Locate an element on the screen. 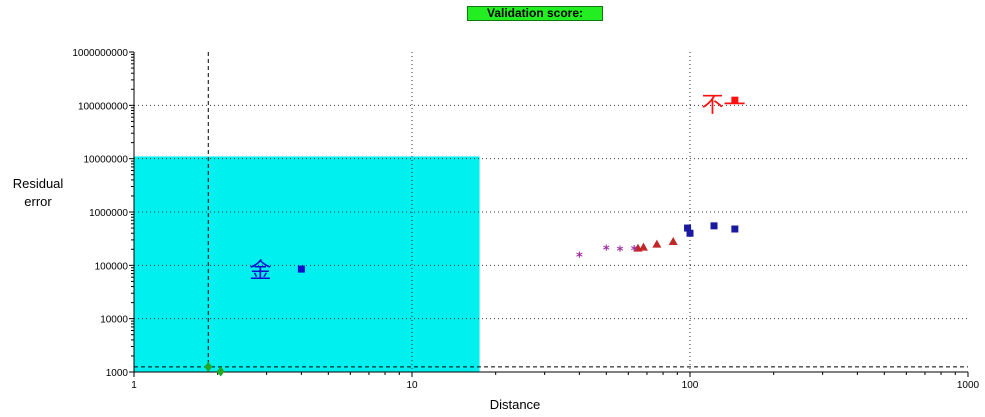 The width and height of the screenshot is (985, 417). y-tick-label: 1000000000 is located at coordinates (100, 53).